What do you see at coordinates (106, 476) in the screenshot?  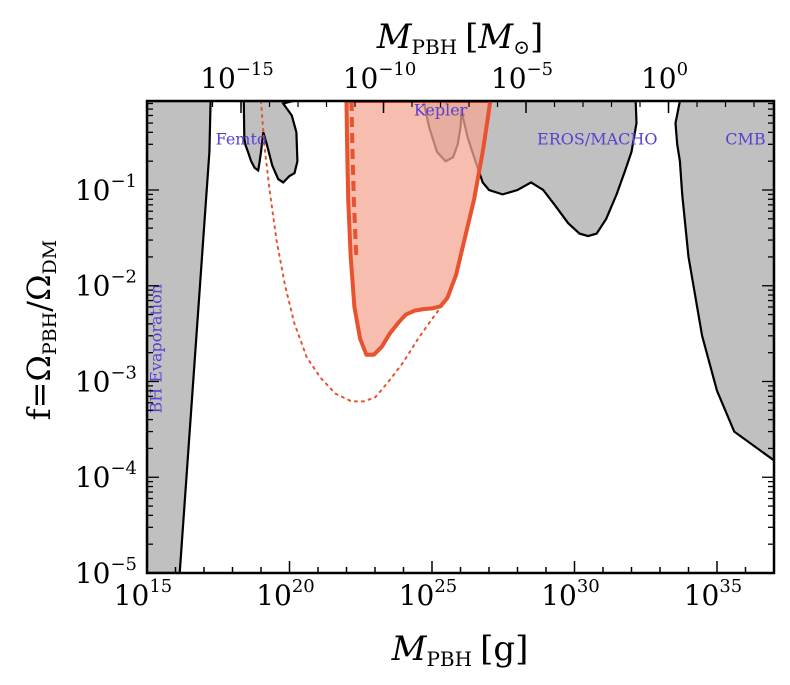 I see `y-tick-label: 10⁻⁴` at bounding box center [106, 476].